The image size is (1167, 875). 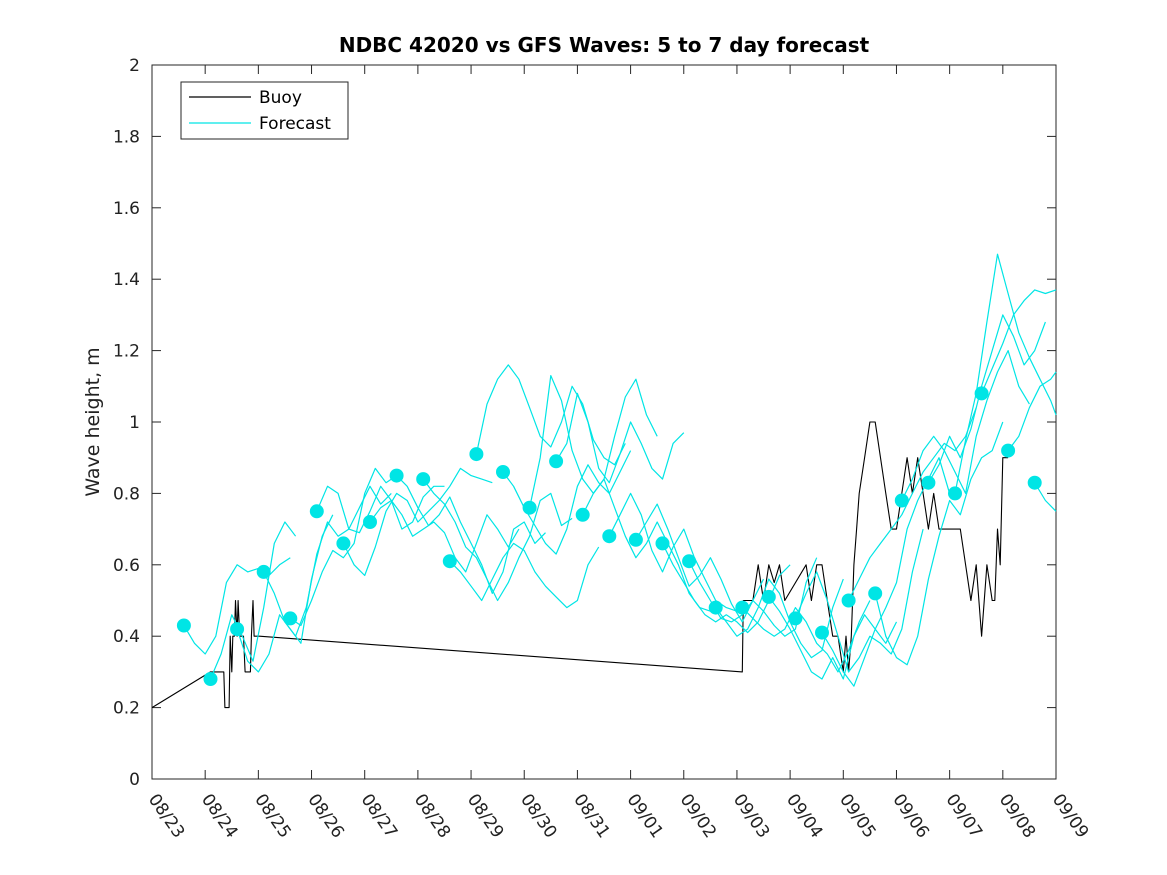 What do you see at coordinates (964, 816) in the screenshot?
I see `x-tick-label: 09/07` at bounding box center [964, 816].